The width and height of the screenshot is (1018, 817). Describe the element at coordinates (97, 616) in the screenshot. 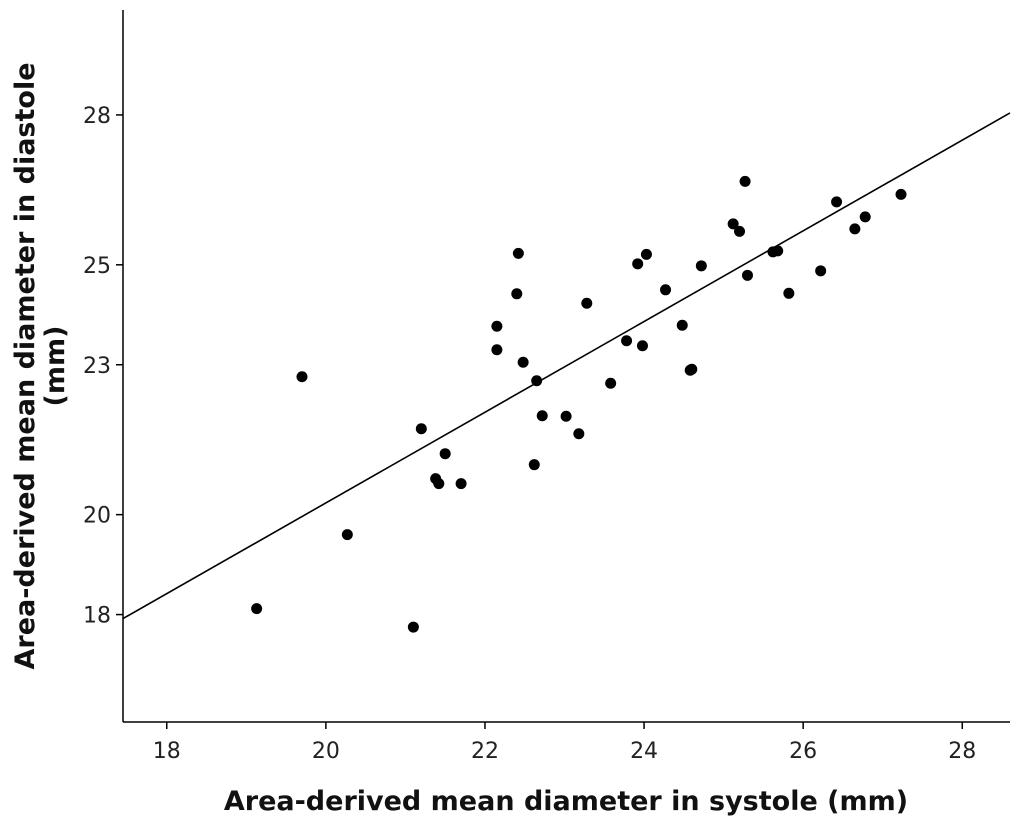

I see `y-tick-label: 18` at that location.